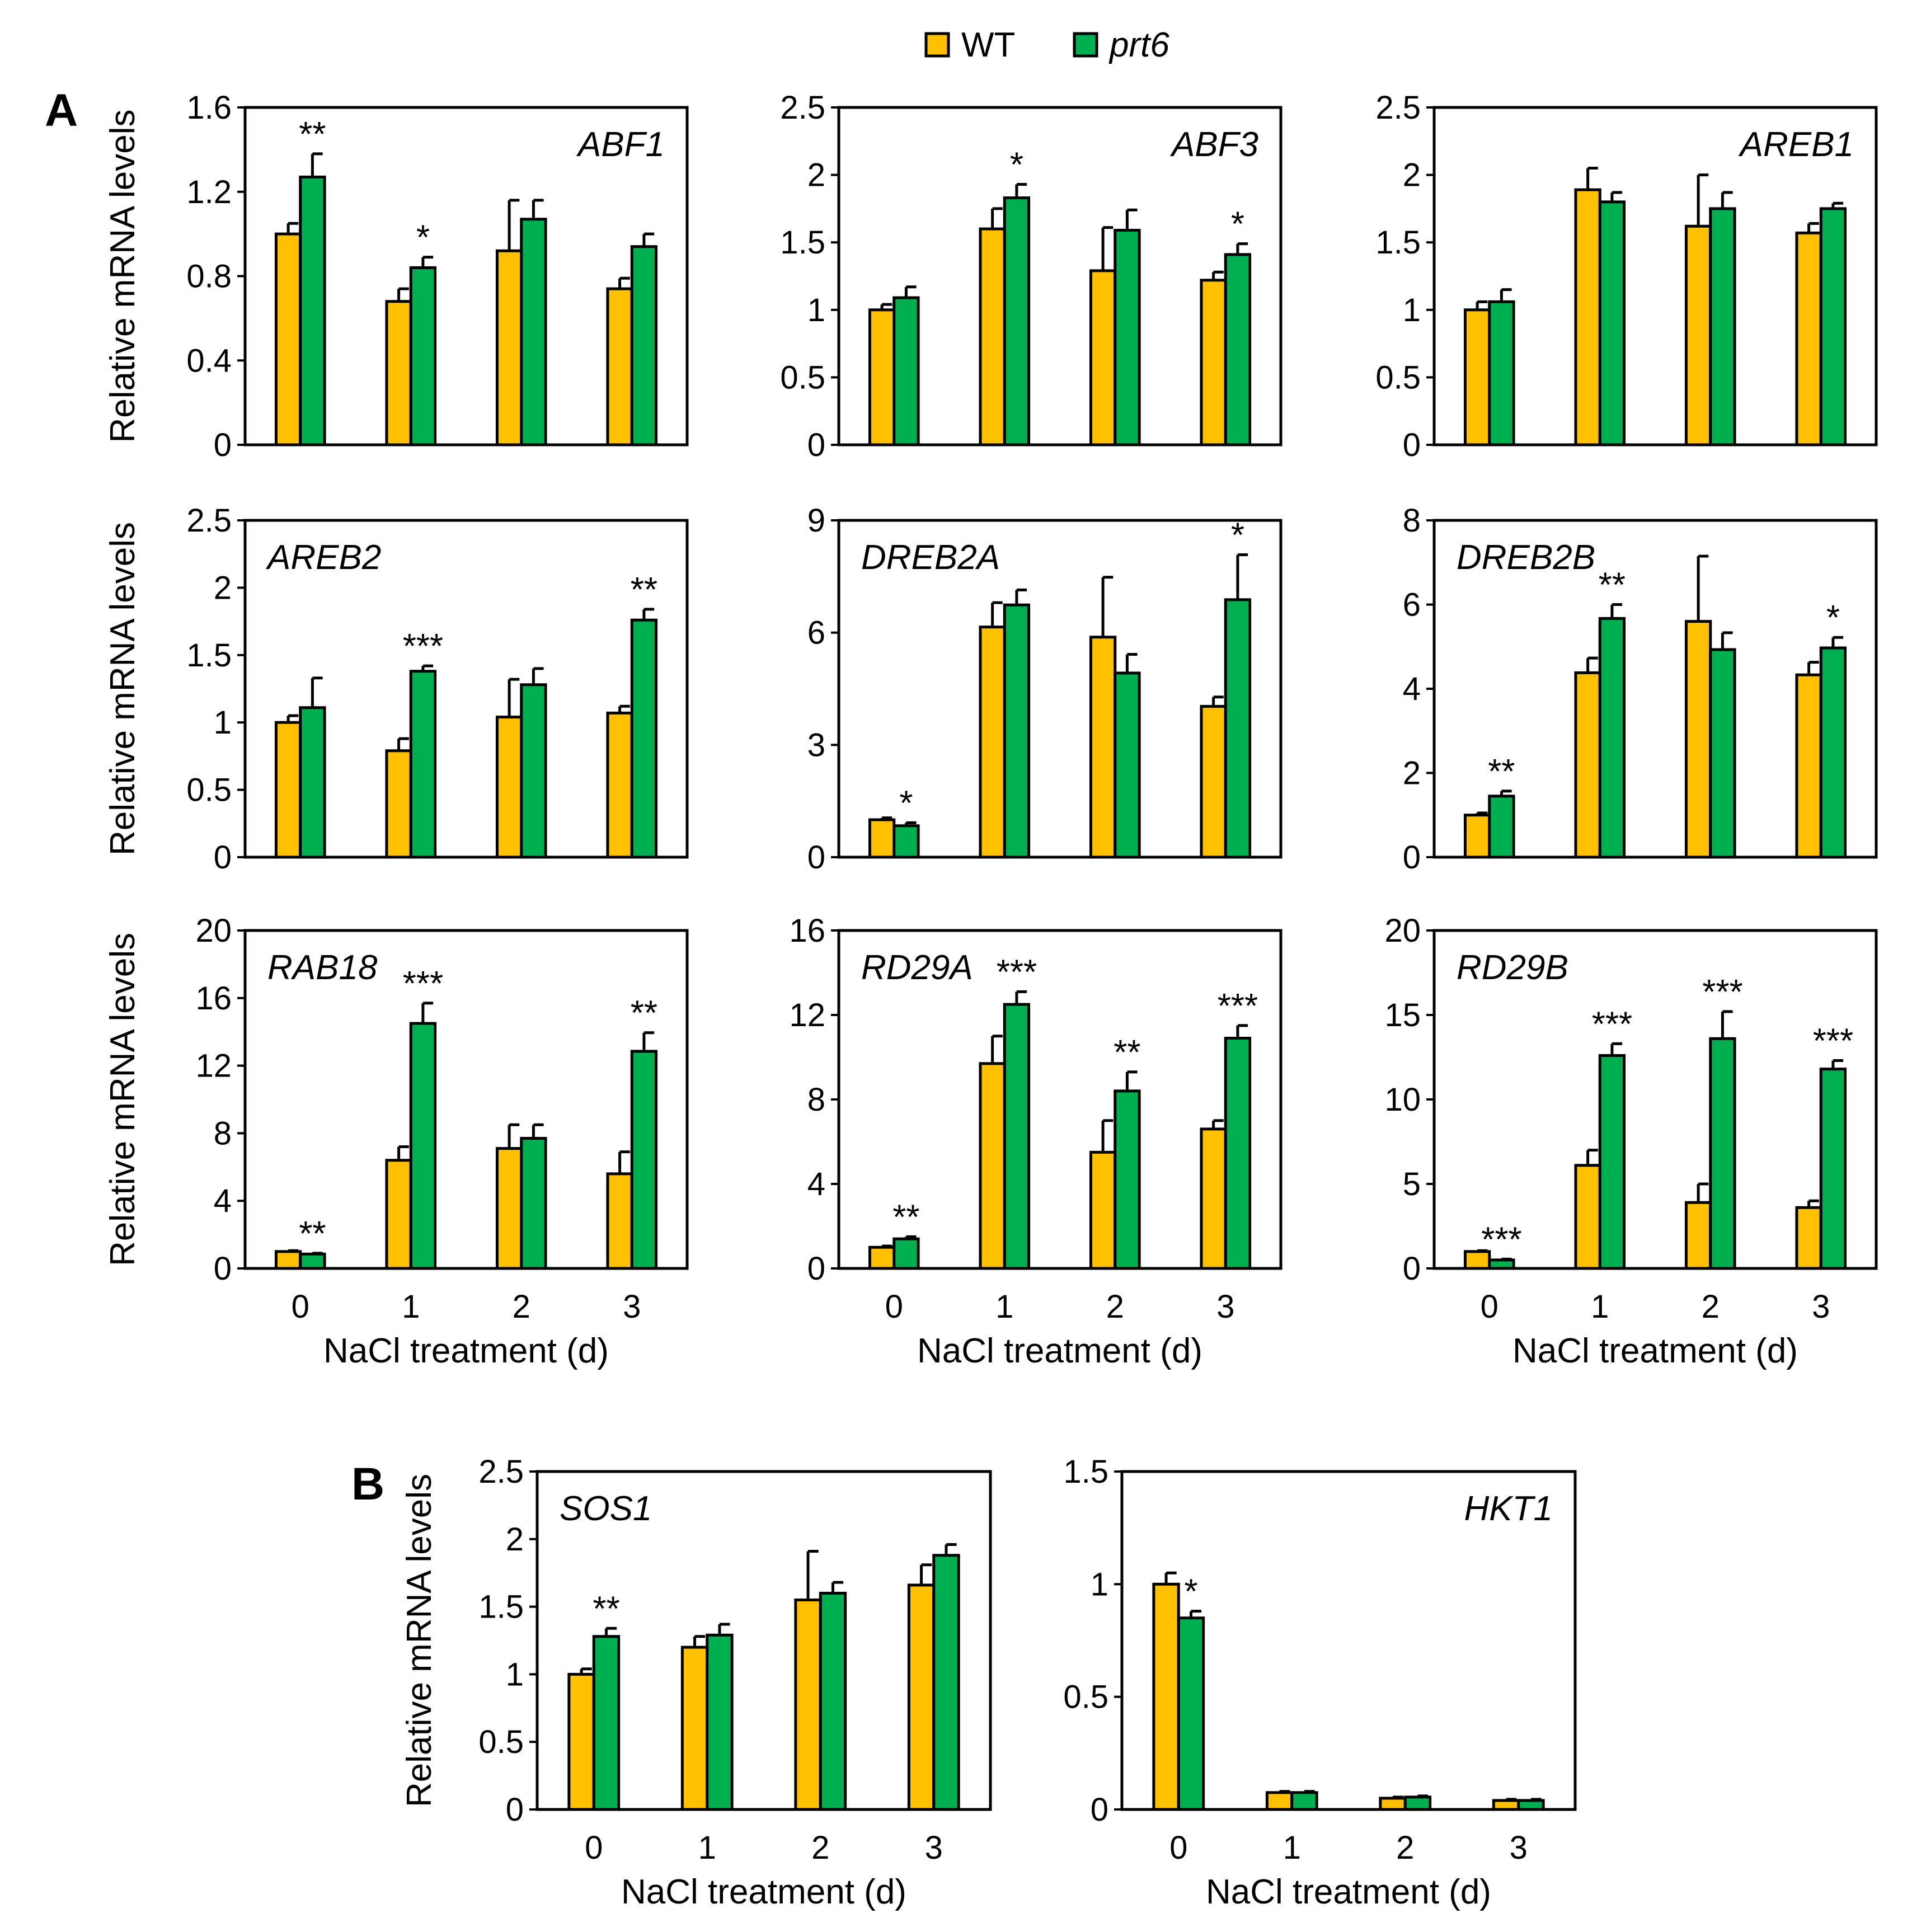  Describe the element at coordinates (1412, 1184) in the screenshot. I see `y-tick-label: 5` at that location.